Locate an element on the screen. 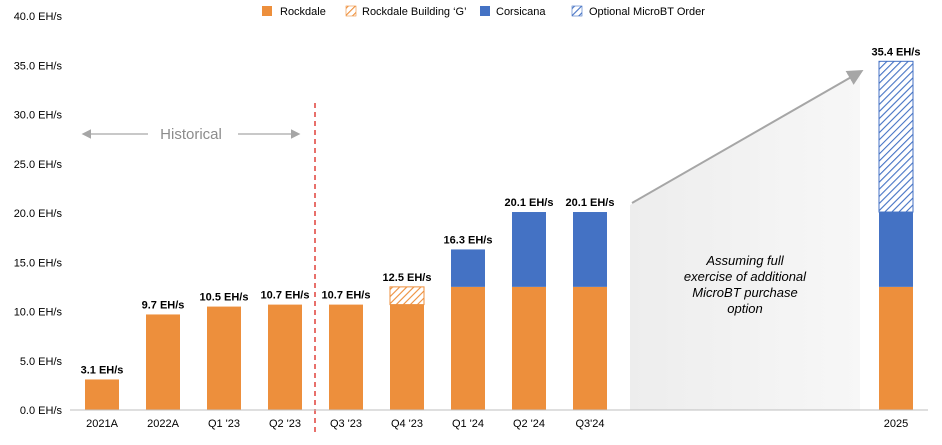  bar-segment-rockdale-building-g is located at coordinates (407, 296).